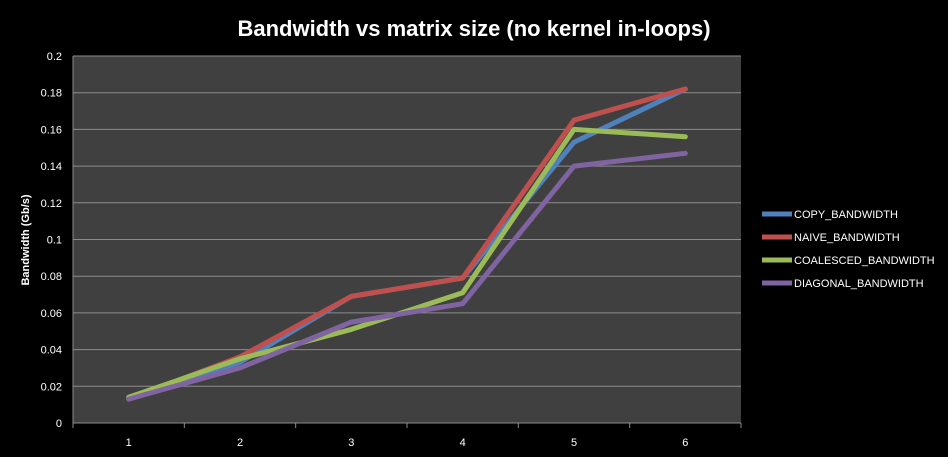  I want to click on x-tick-label: 4, so click(463, 443).